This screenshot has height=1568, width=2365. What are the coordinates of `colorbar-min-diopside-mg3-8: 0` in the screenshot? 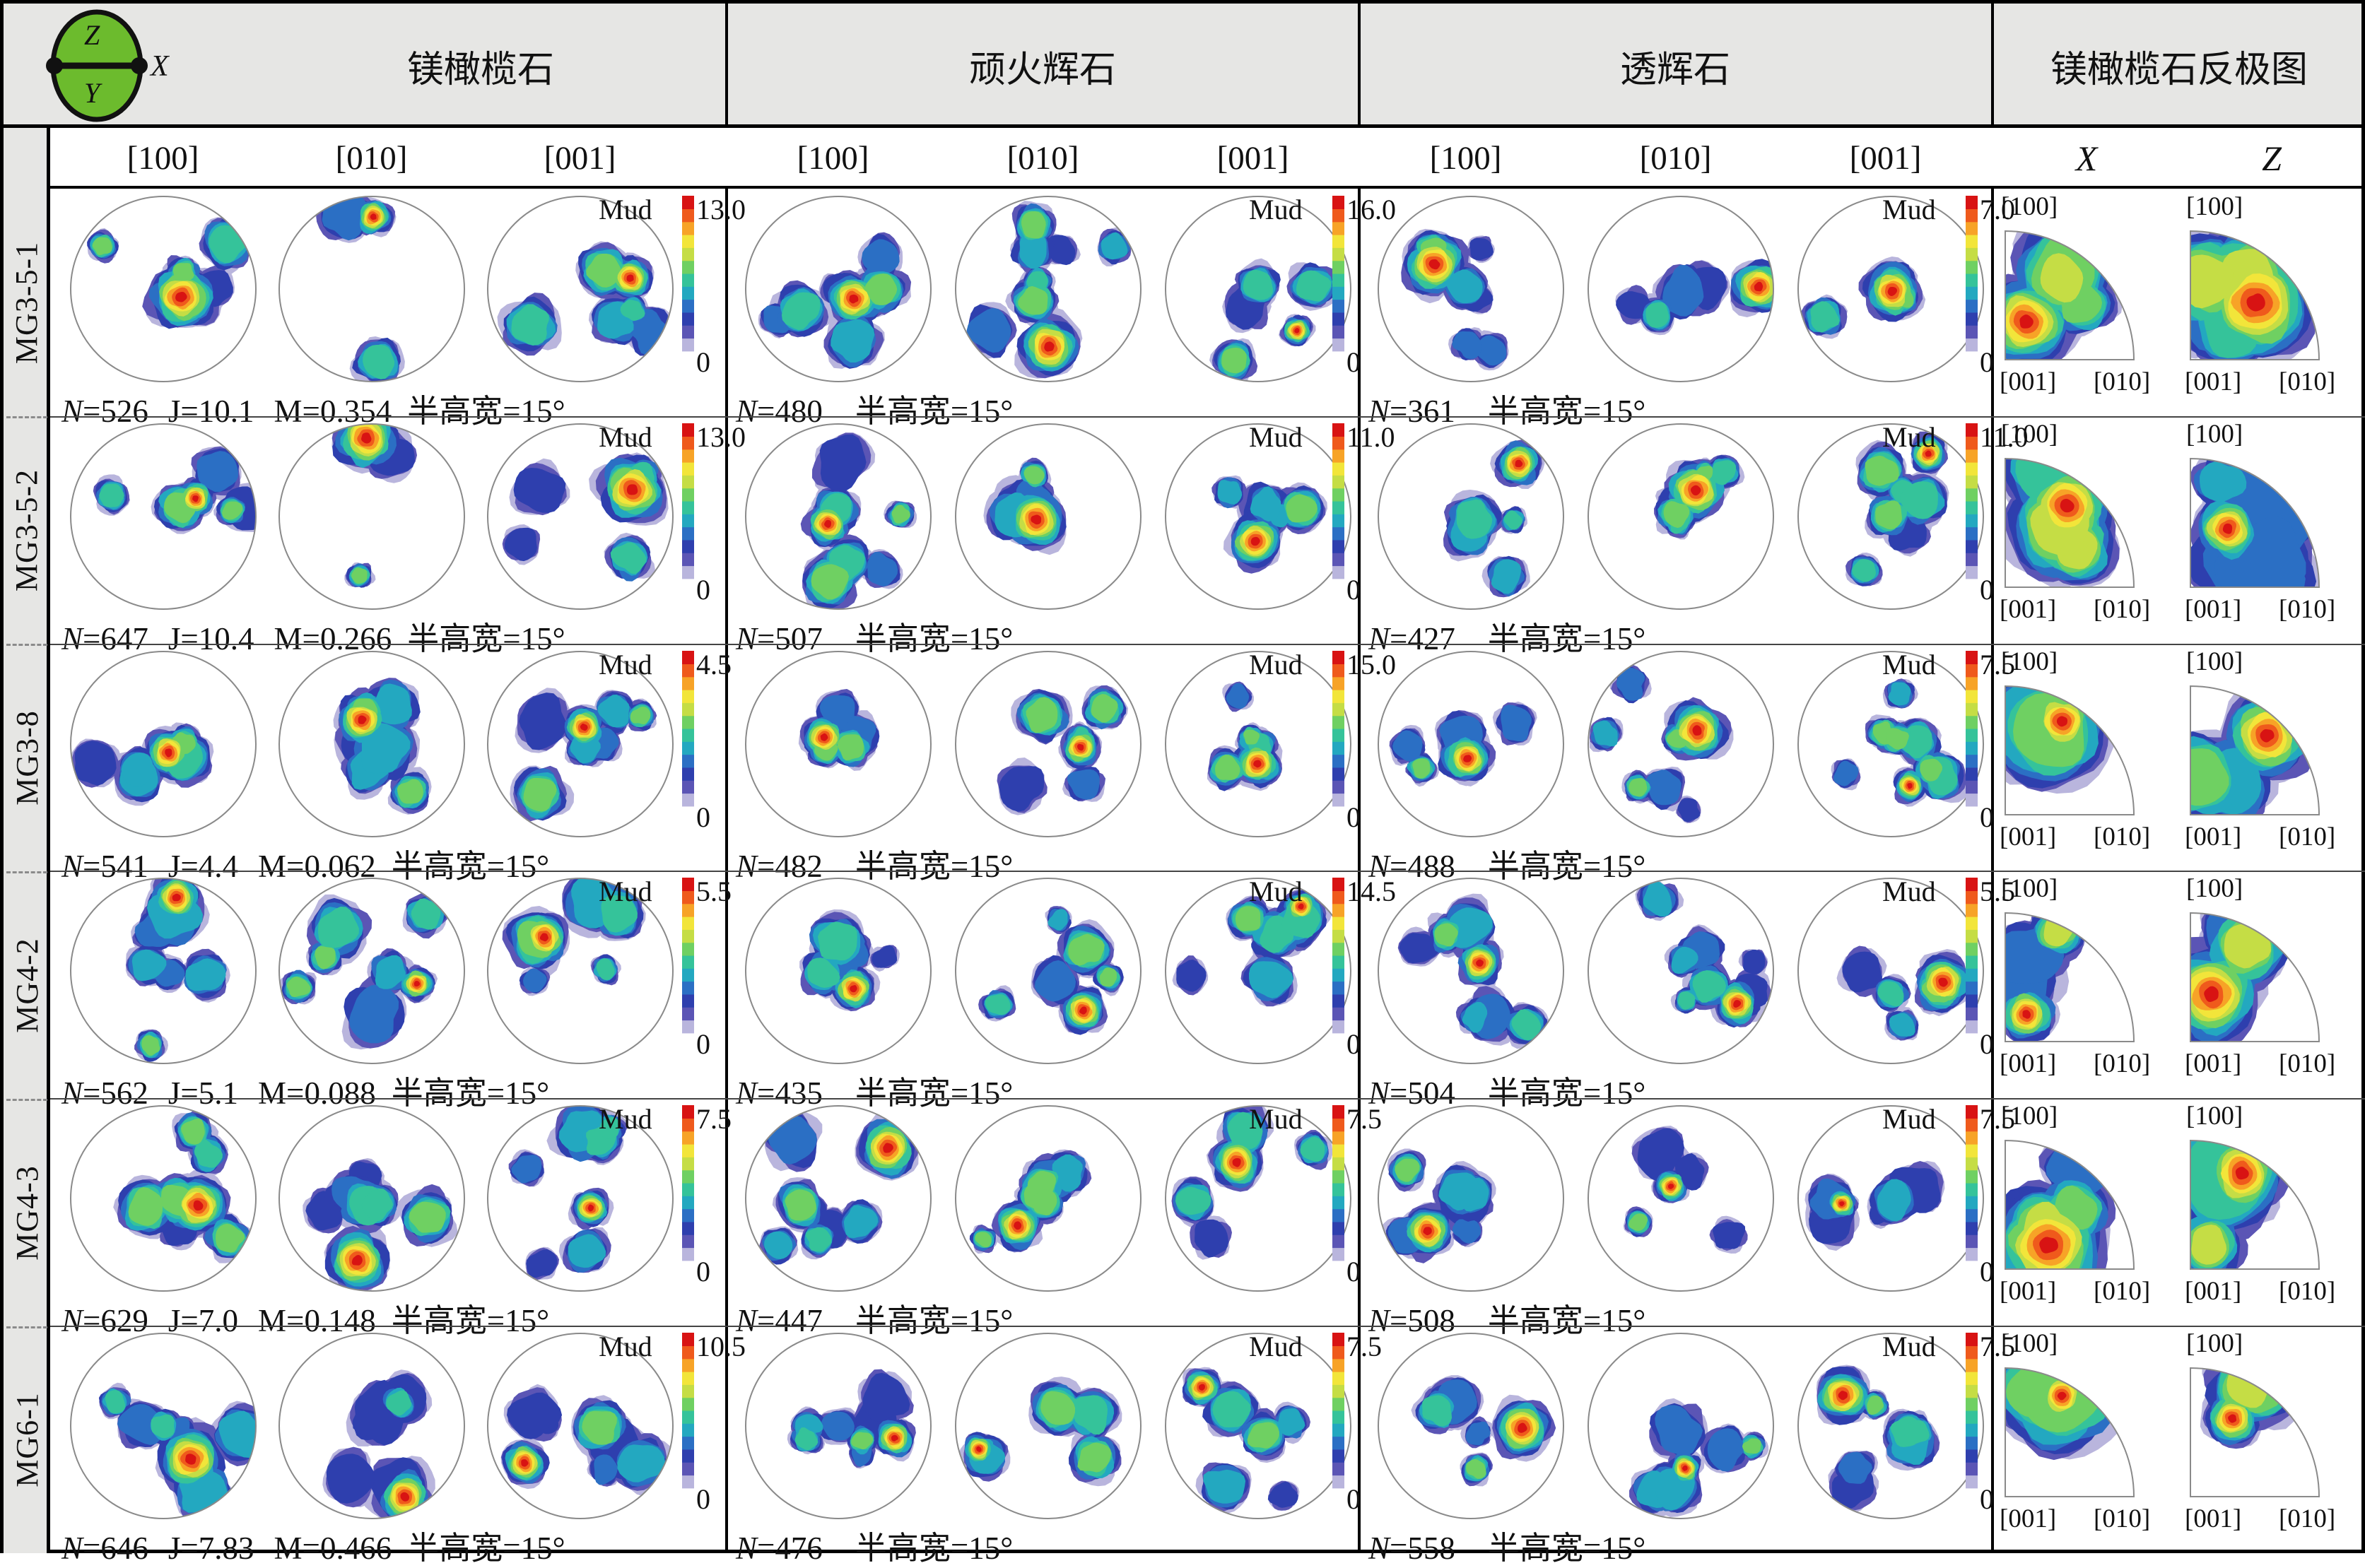 It's located at (1987, 817).